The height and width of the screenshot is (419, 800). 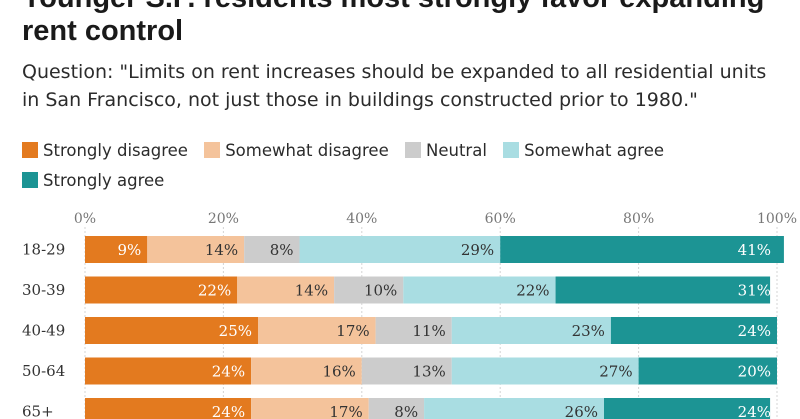 What do you see at coordinates (104, 180) in the screenshot?
I see `legend-label: Strongly agree` at bounding box center [104, 180].